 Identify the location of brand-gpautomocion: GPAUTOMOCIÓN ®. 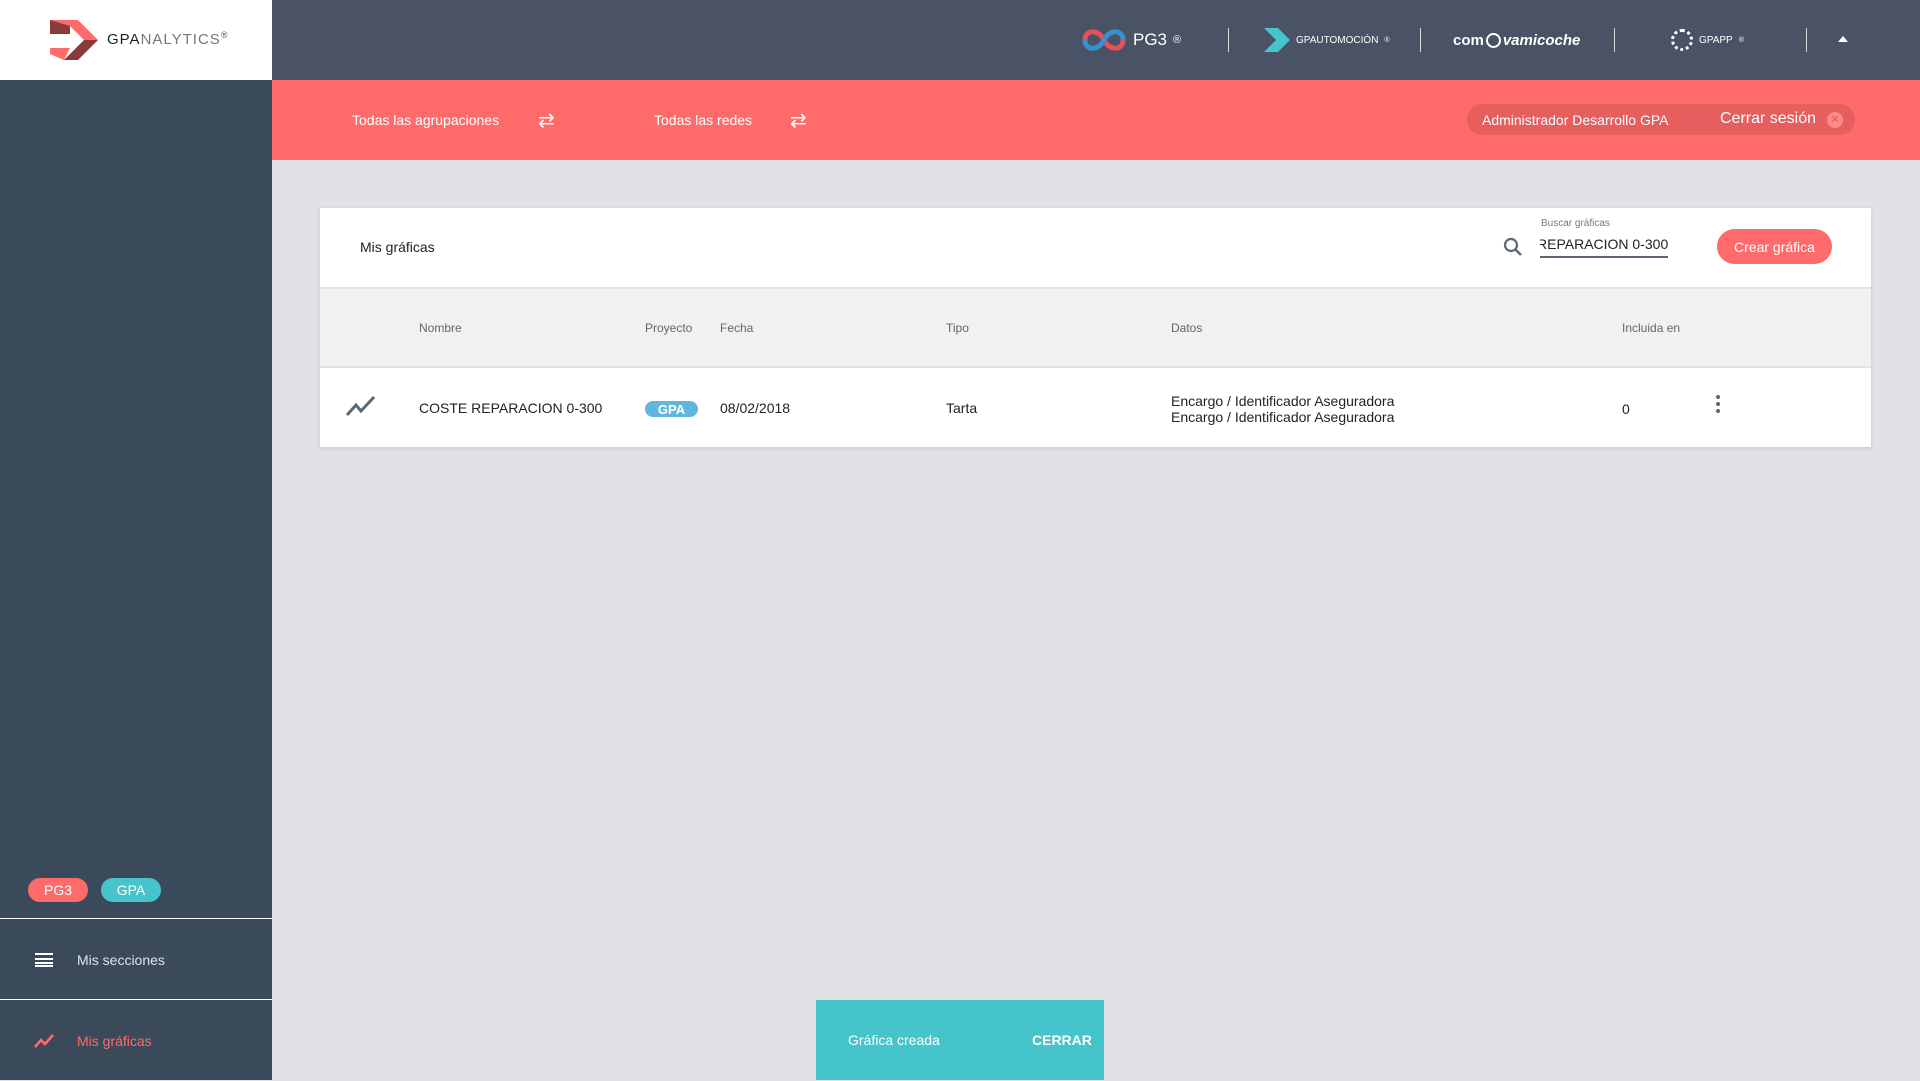
(1327, 40).